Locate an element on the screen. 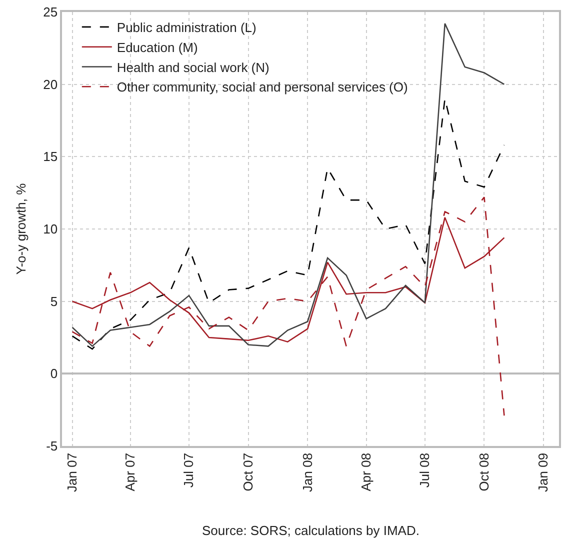 This screenshot has width=565, height=546. y-tick-label: 15 is located at coordinates (50, 156).